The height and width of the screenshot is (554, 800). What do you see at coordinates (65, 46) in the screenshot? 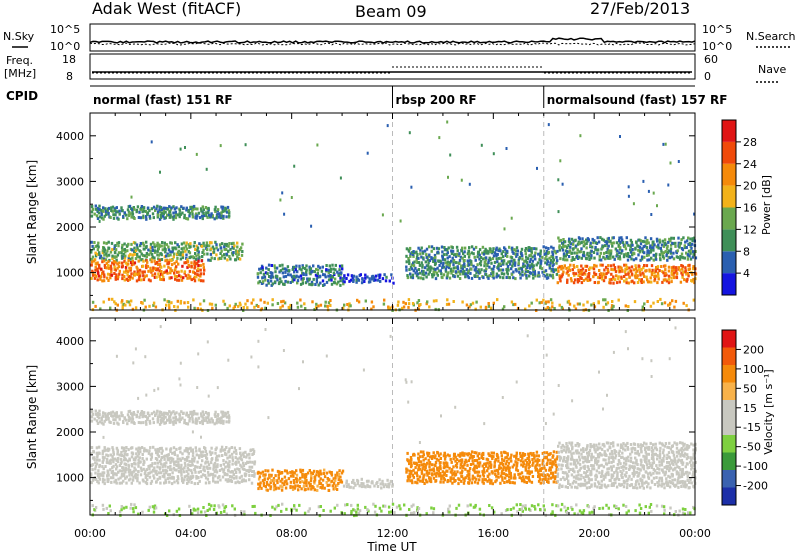
I see `noise-left-bottom: 10^0` at bounding box center [65, 46].